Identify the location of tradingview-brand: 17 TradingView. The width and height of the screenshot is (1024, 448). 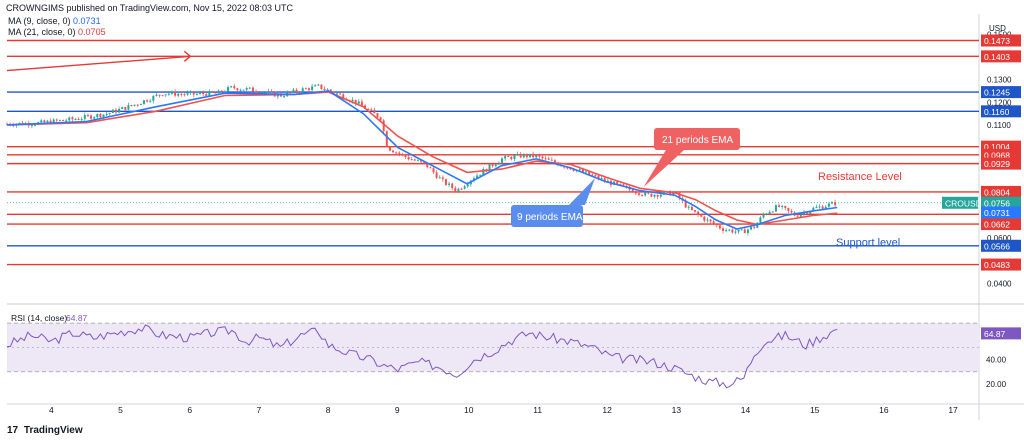
(45, 430).